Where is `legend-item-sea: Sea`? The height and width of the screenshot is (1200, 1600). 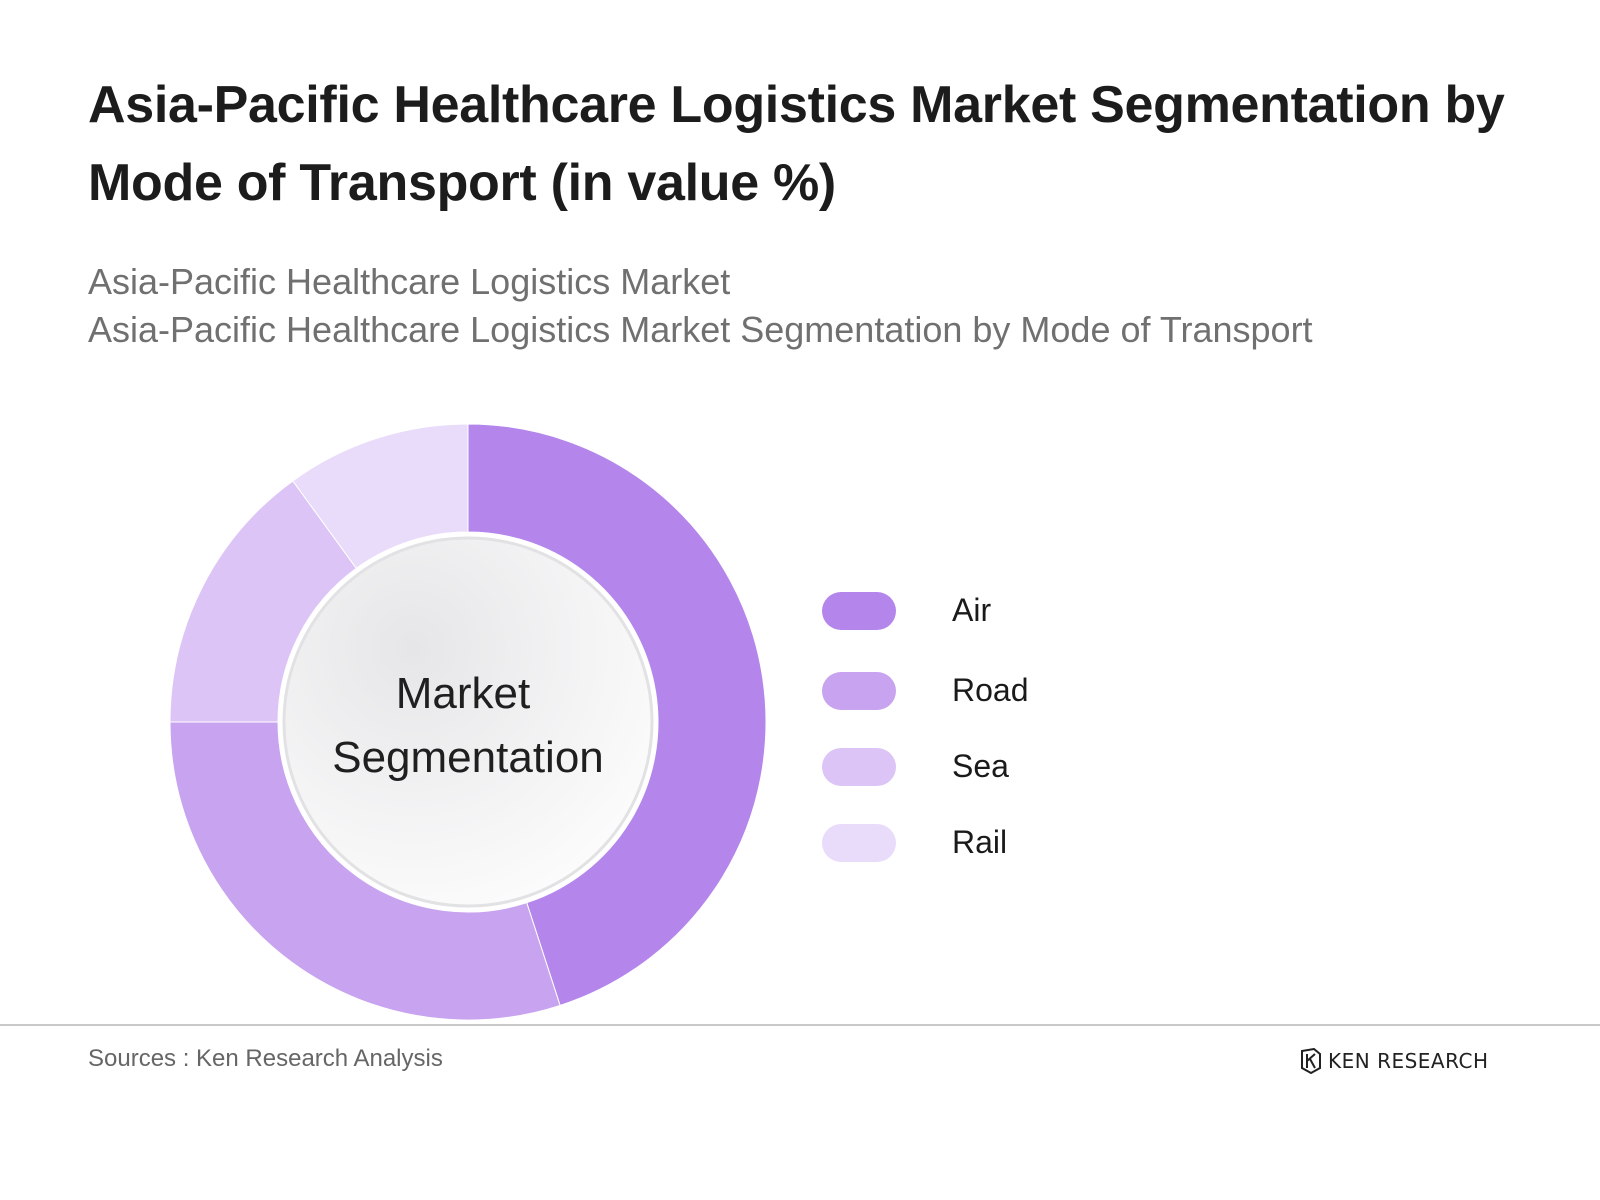 legend-item-sea: Sea is located at coordinates (1002, 766).